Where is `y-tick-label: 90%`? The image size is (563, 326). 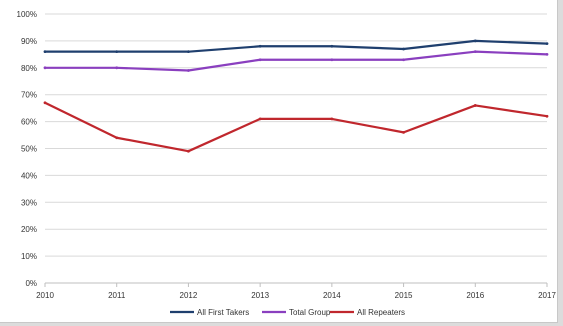
y-tick-label: 90% is located at coordinates (29, 41).